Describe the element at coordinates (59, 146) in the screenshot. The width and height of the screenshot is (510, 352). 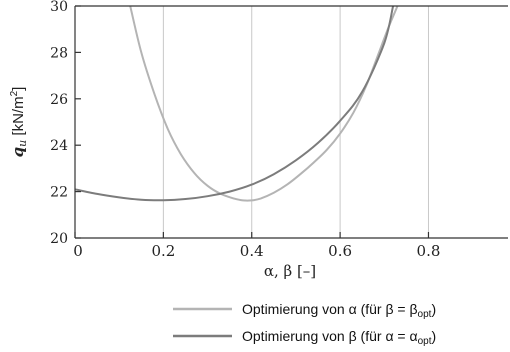
I see `y-tick-label-2: 24` at that location.